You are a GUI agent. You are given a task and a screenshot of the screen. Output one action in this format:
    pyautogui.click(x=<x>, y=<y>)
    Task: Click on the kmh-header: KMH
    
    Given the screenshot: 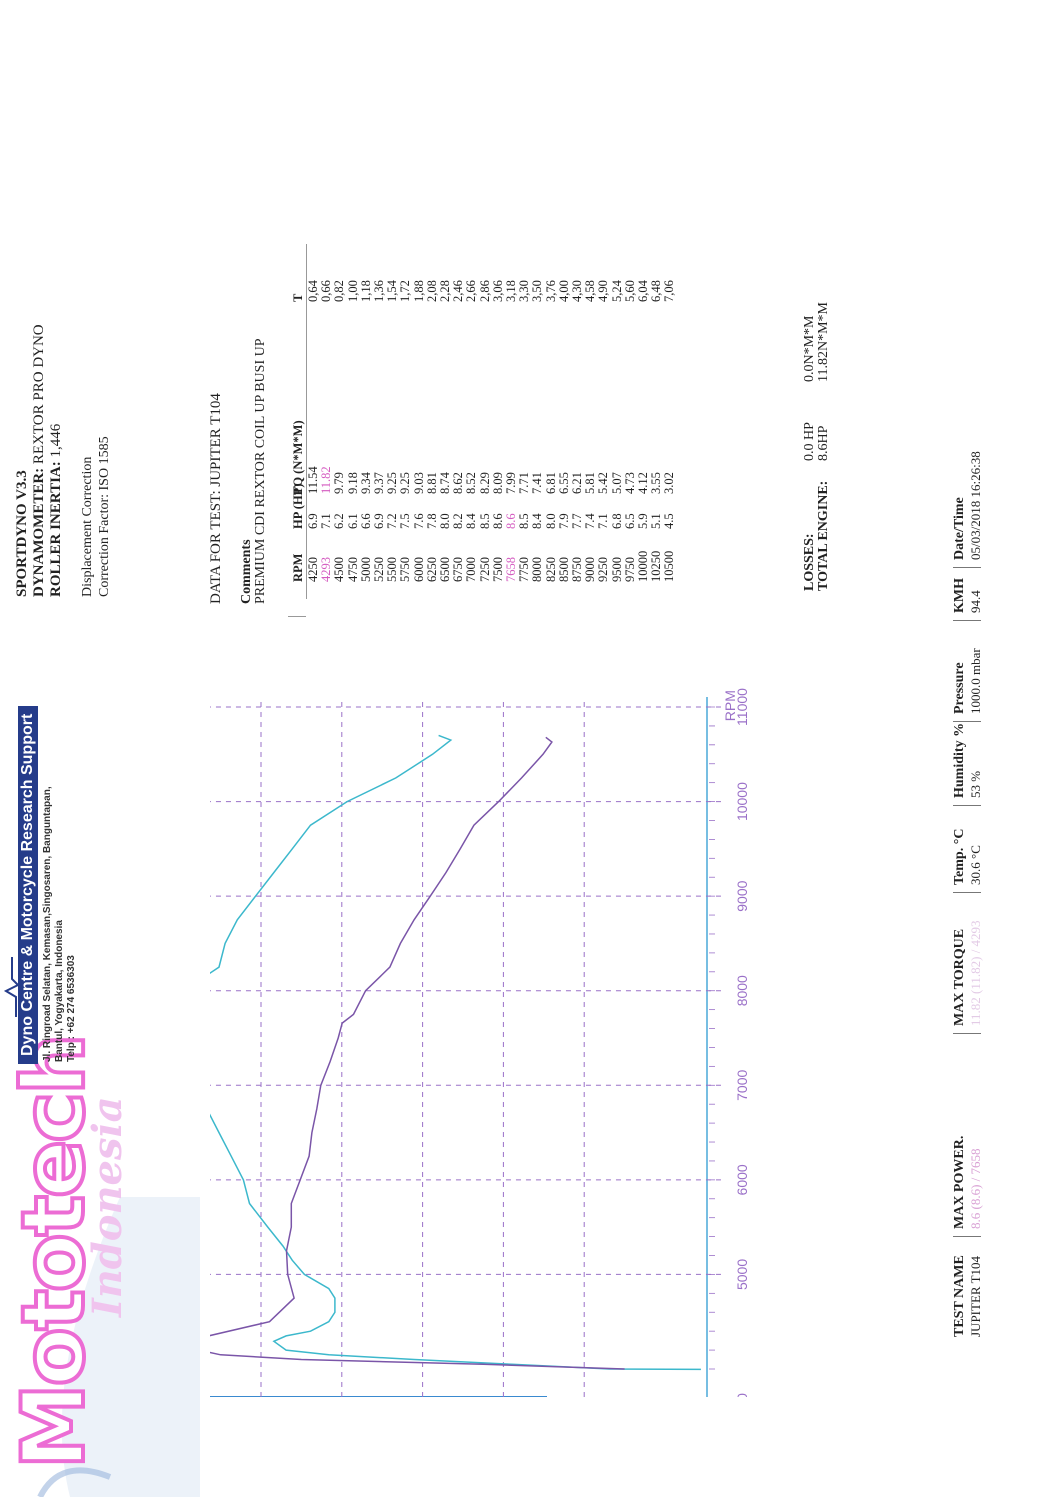 What is the action you would take?
    pyautogui.click(x=959, y=595)
    